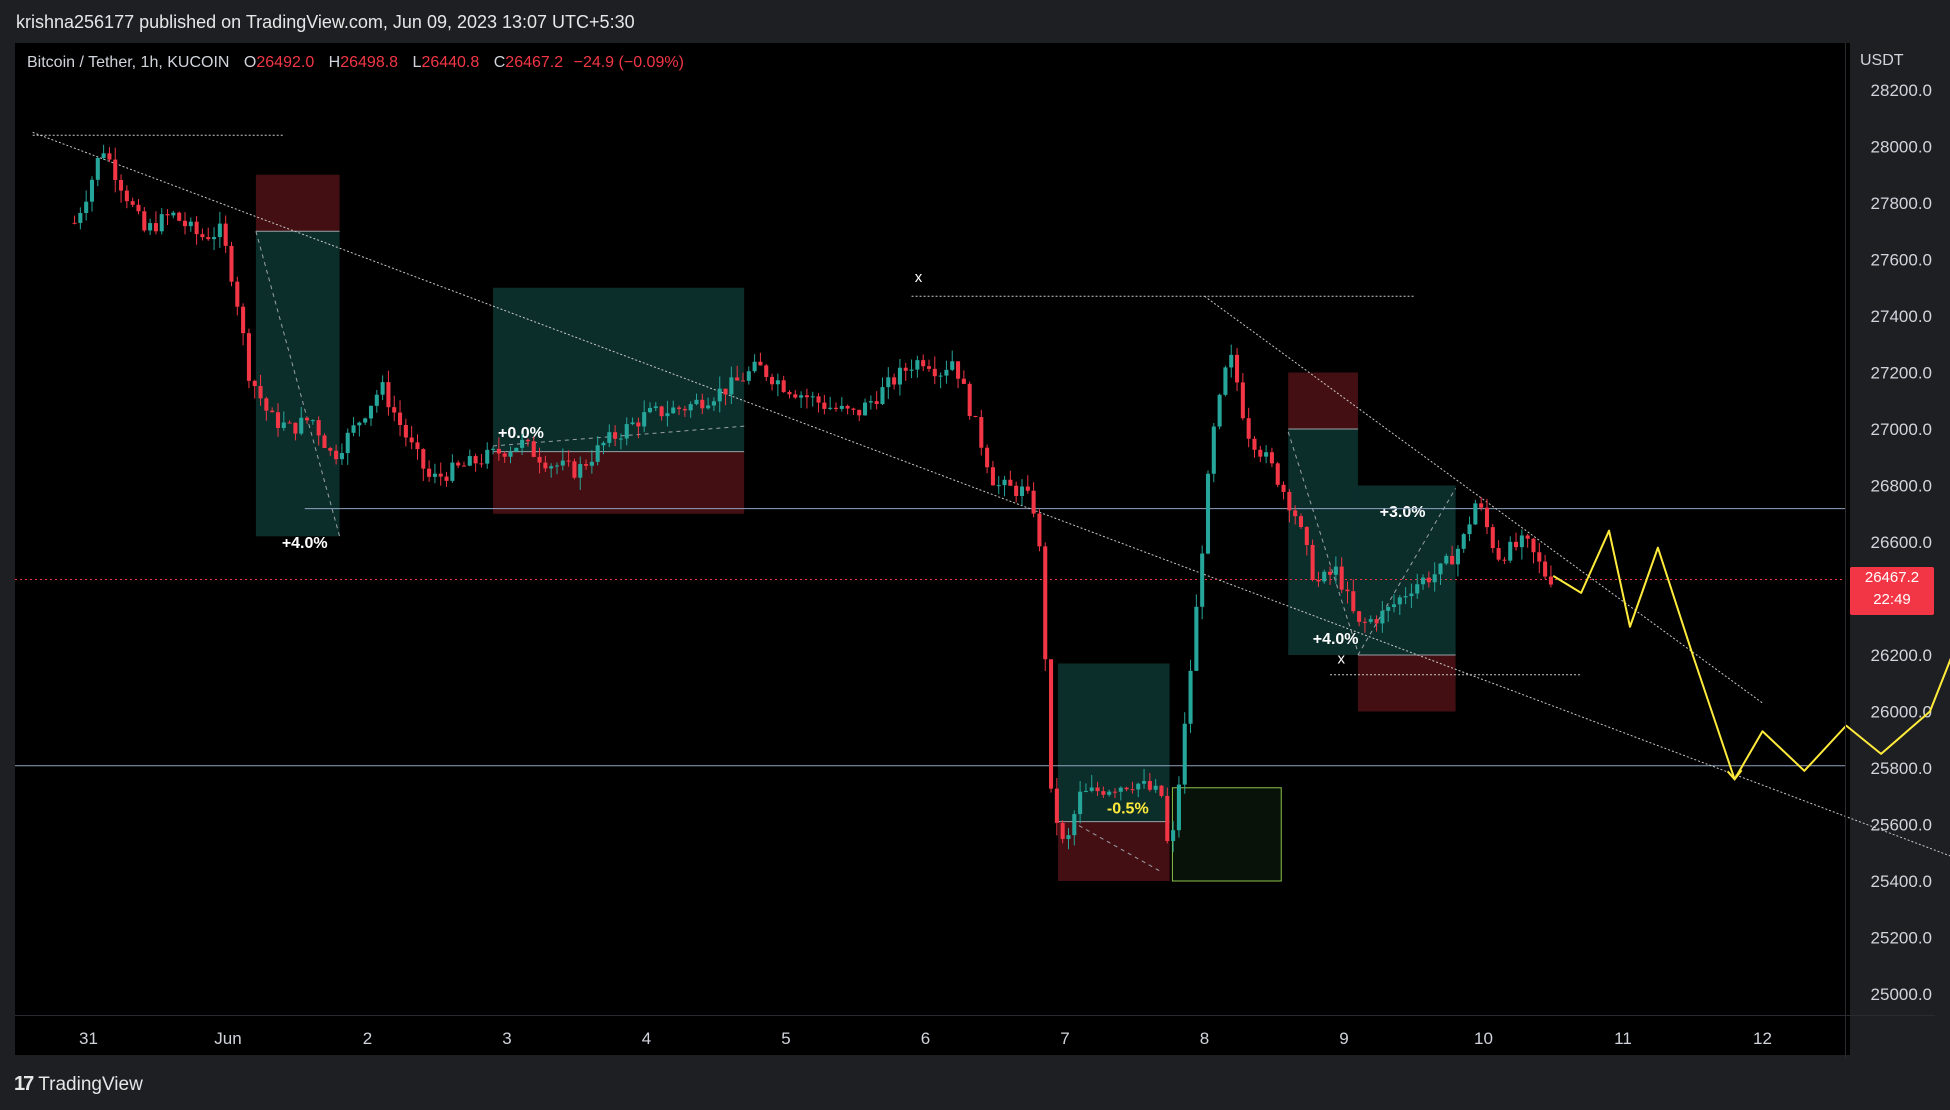 This screenshot has height=1110, width=1950. Describe the element at coordinates (1882, 60) in the screenshot. I see `price-axis-unit: USDT` at that location.